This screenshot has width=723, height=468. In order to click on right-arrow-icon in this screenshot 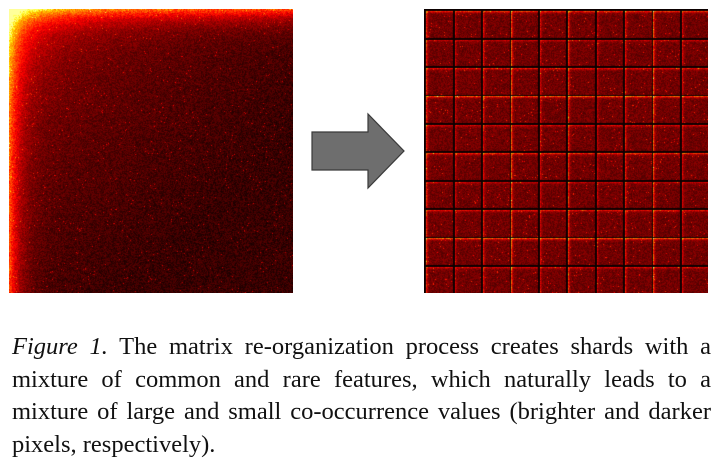, I will do `click(358, 151)`.